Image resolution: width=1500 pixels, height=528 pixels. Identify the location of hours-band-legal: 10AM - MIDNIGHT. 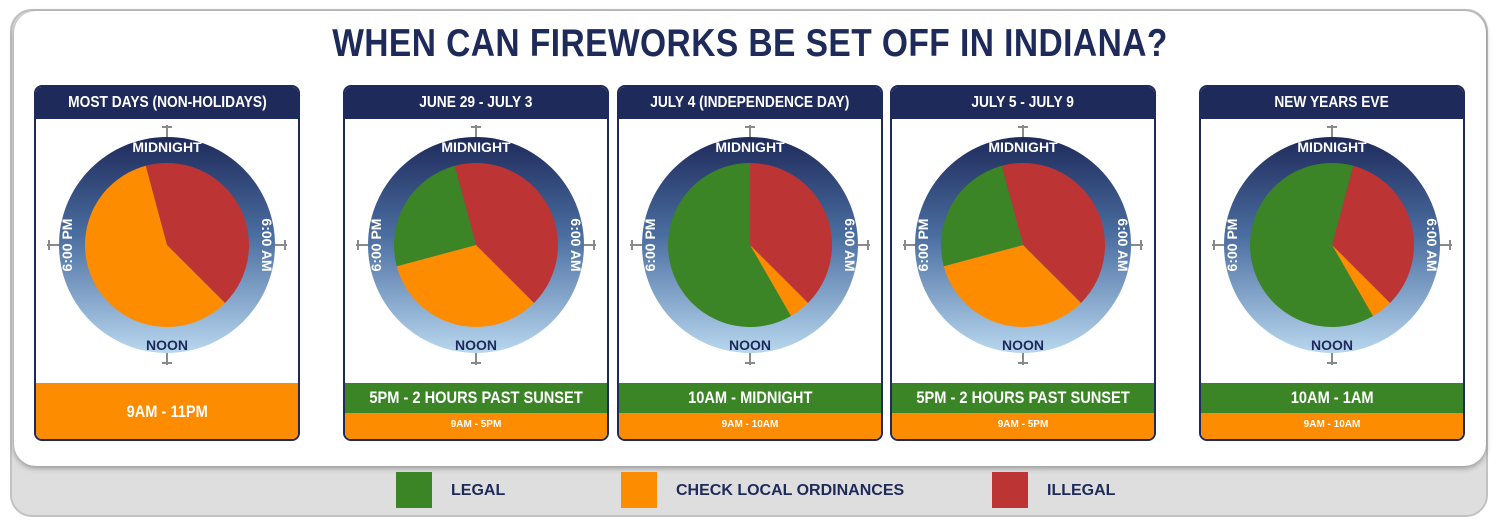
(750, 398).